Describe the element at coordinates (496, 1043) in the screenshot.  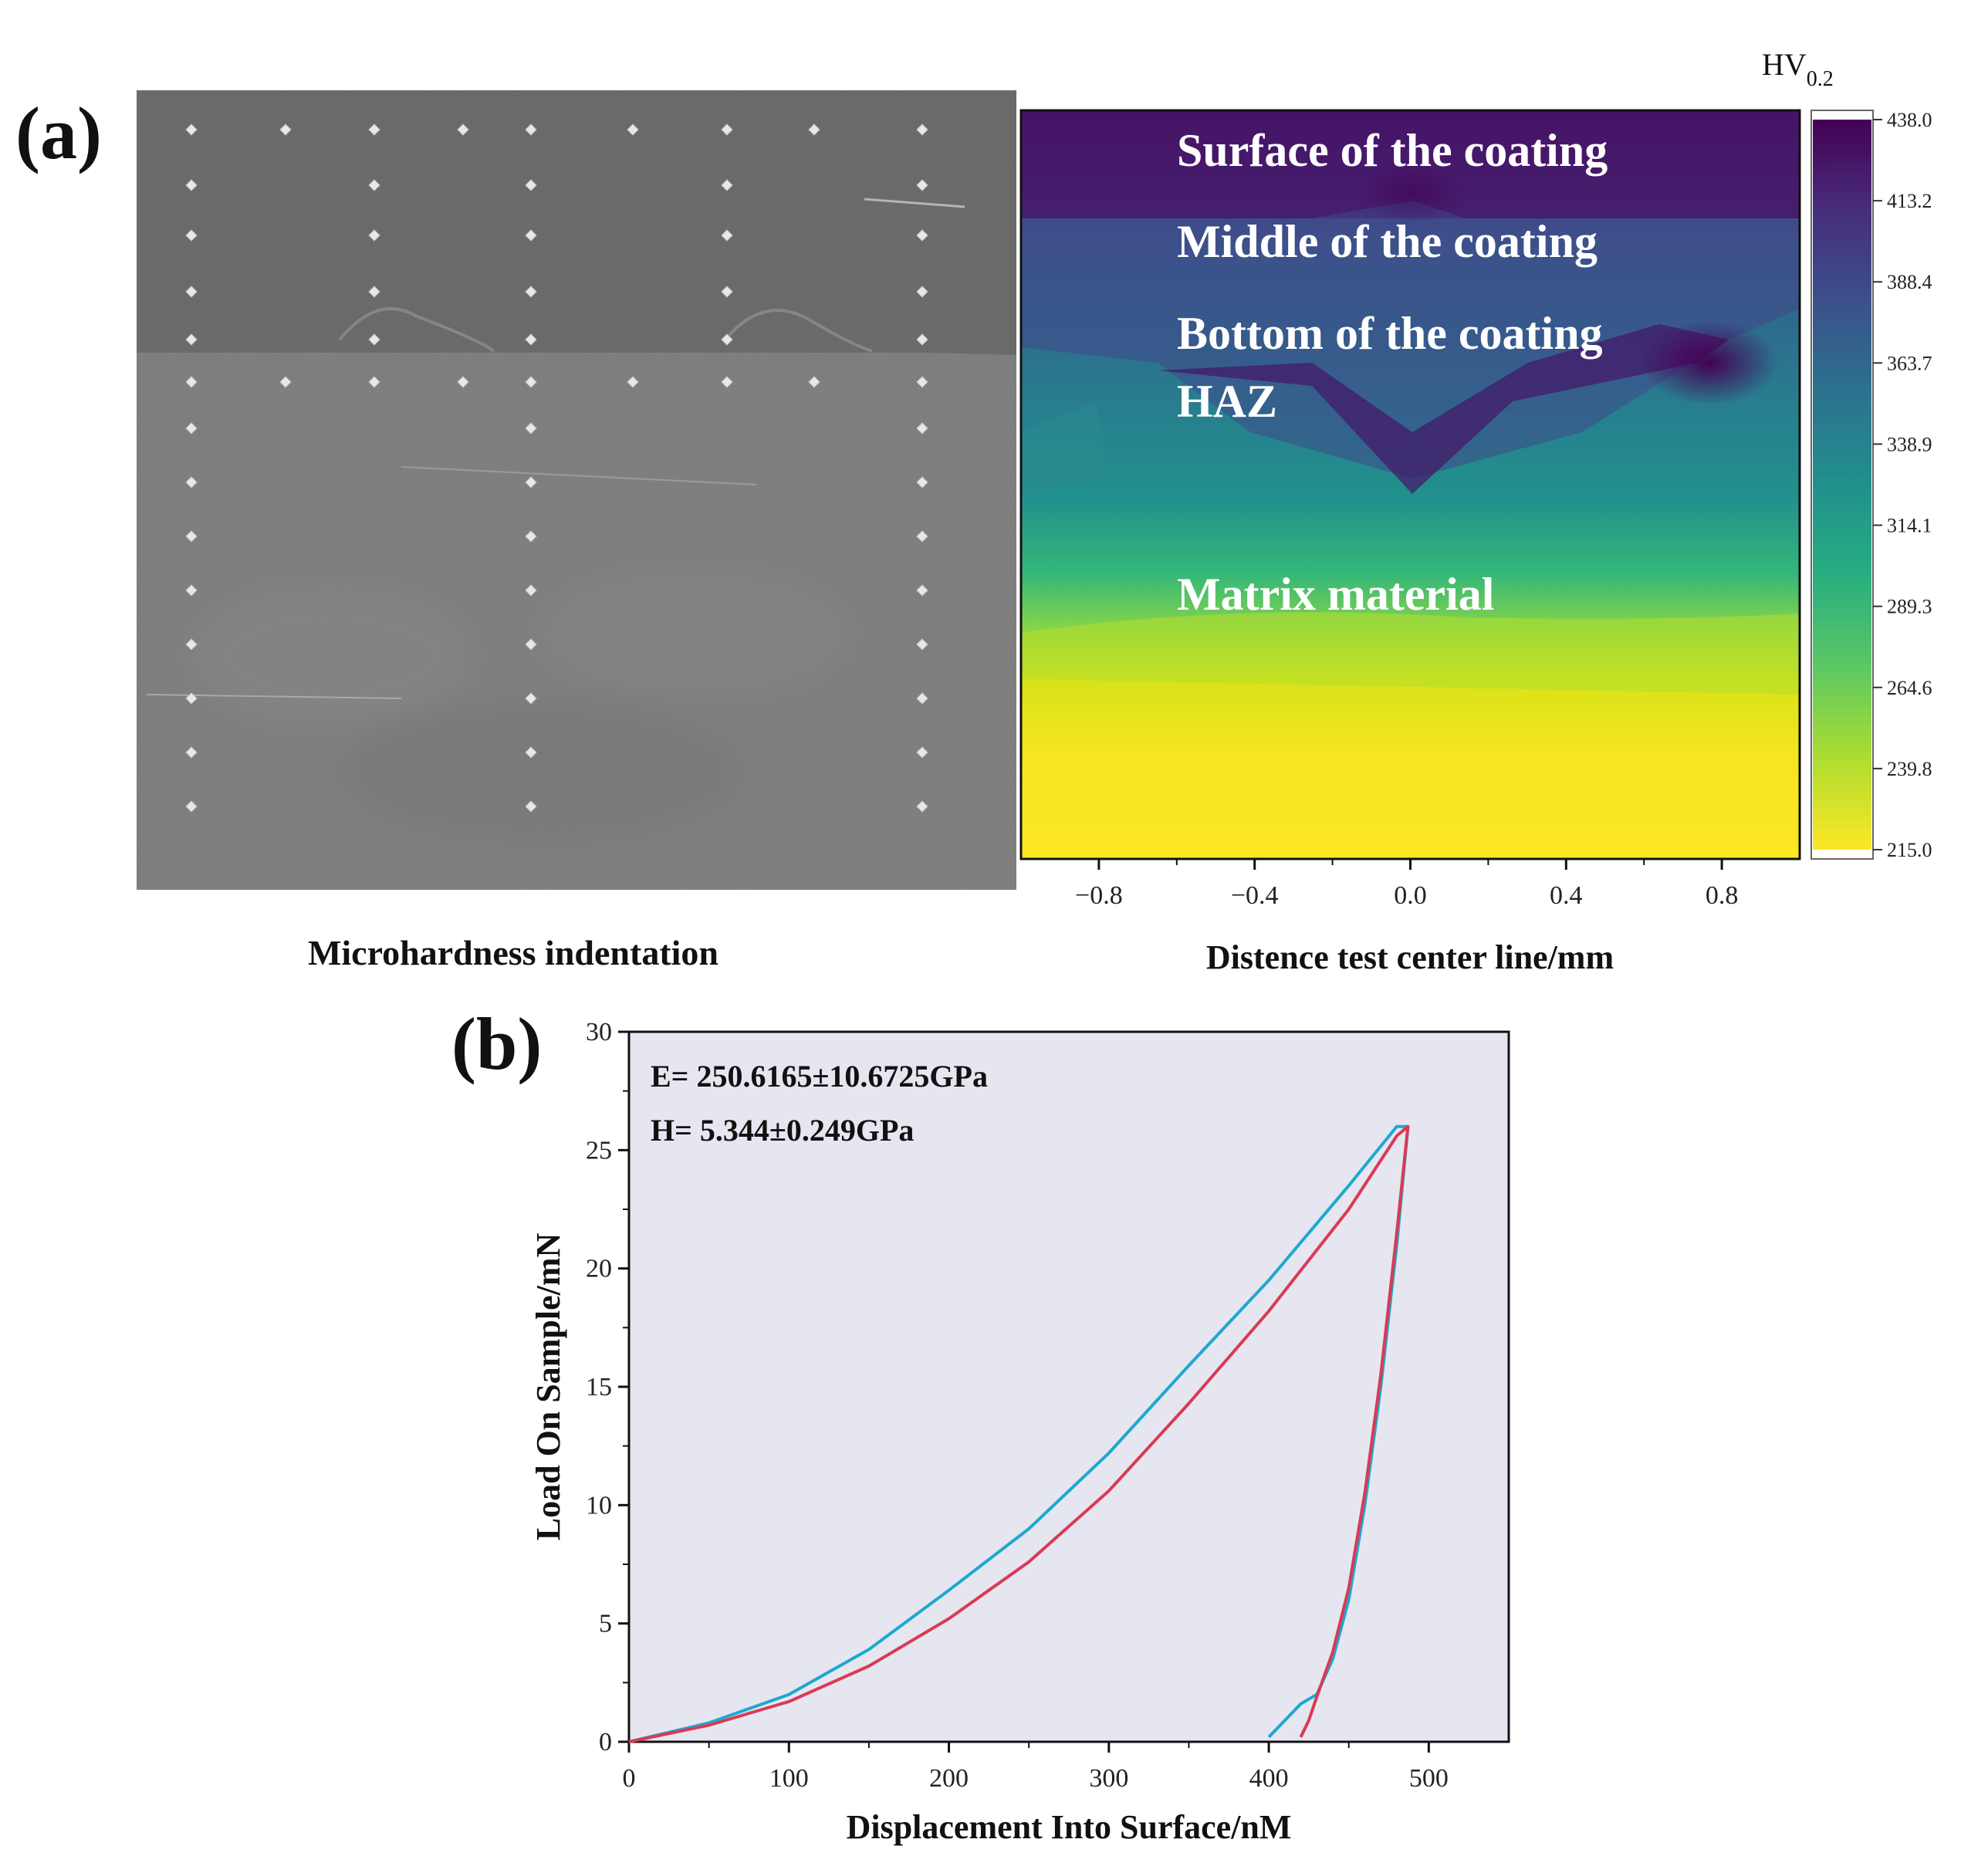
I see `panel-b-label: (b)` at that location.